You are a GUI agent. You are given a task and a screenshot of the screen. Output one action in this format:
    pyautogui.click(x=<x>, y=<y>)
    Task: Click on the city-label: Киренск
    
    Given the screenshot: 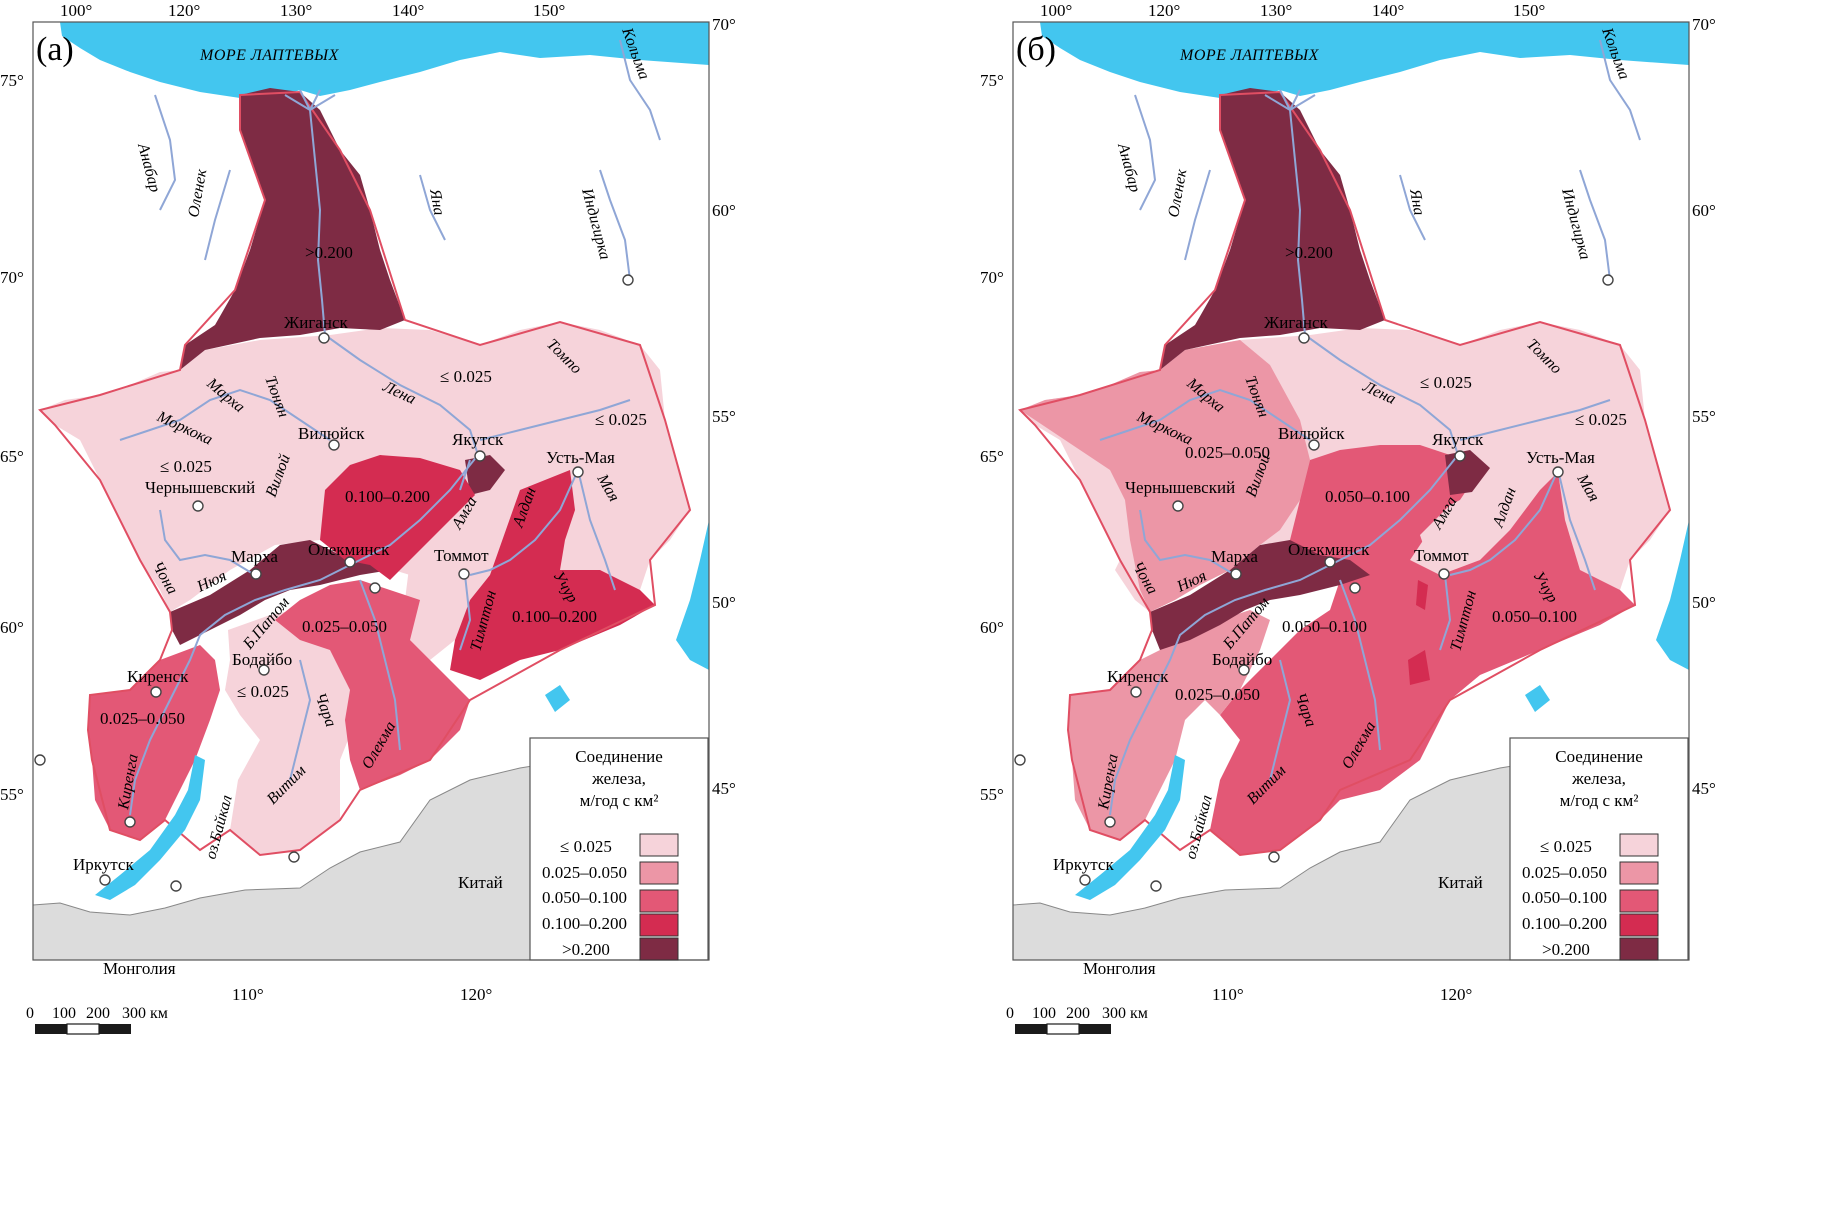 What is the action you would take?
    pyautogui.click(x=158, y=676)
    